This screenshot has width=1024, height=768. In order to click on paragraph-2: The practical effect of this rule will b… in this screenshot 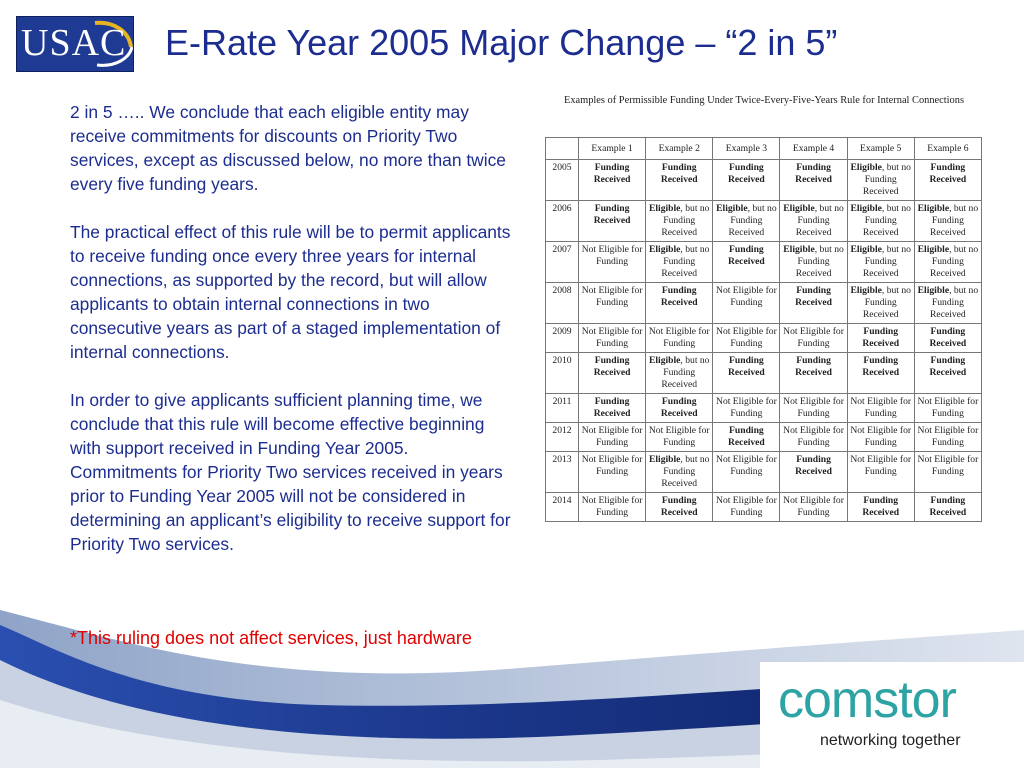, I will do `click(290, 292)`.